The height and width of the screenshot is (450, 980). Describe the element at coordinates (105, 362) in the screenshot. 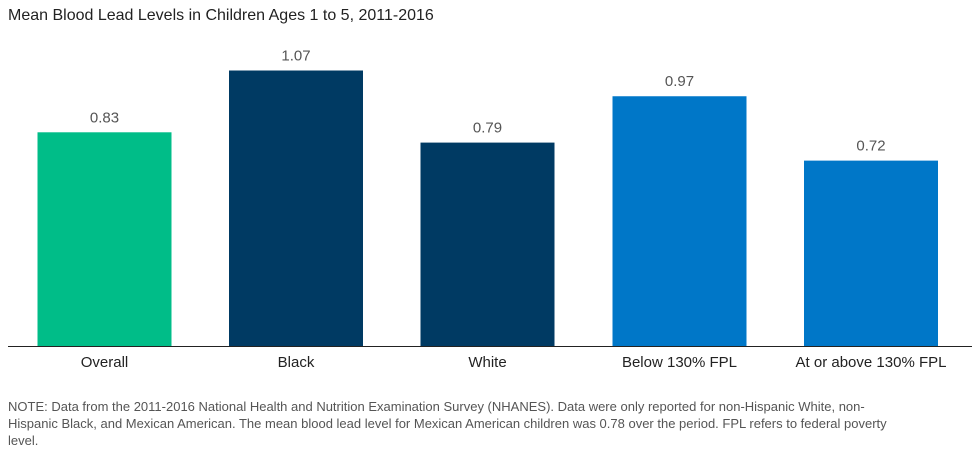

I see `category-label: Overall` at that location.